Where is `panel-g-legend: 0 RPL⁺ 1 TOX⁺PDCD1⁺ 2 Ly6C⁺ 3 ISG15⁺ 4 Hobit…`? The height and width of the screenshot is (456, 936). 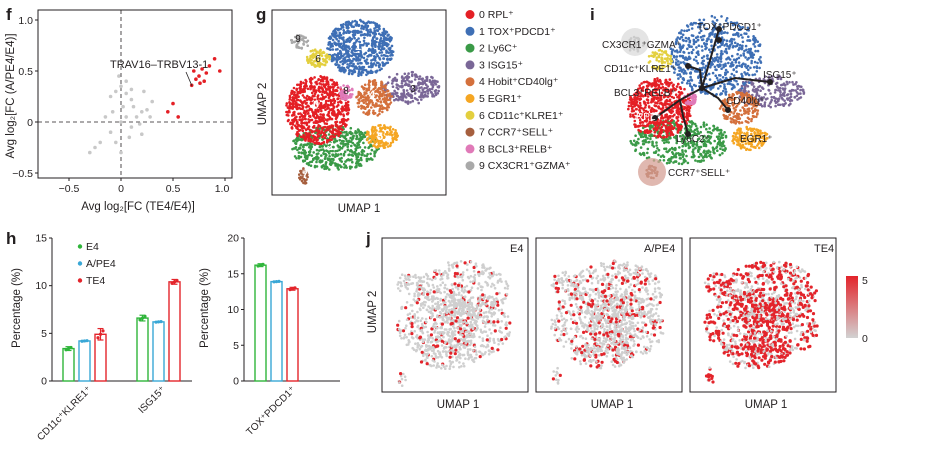
panel-g-legend: 0 RPL⁺ 1 TOX⁺PDCD1⁺ 2 Ly6C⁺ 3 ISG15⁺ 4 Hobit… is located at coordinates (518, 90).